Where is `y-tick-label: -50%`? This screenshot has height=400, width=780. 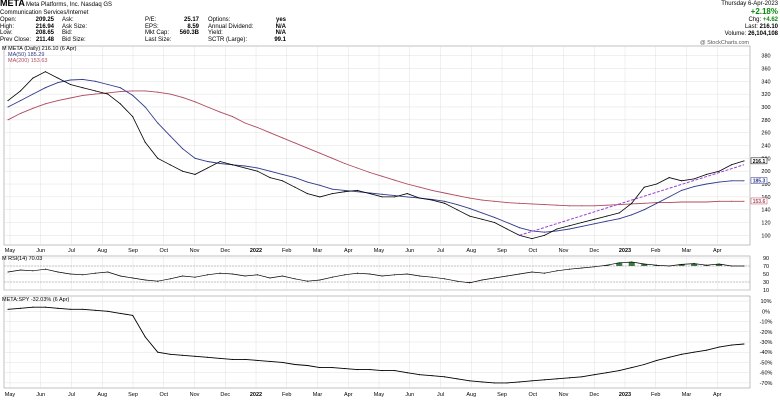 y-tick-label: -50% is located at coordinates (766, 363).